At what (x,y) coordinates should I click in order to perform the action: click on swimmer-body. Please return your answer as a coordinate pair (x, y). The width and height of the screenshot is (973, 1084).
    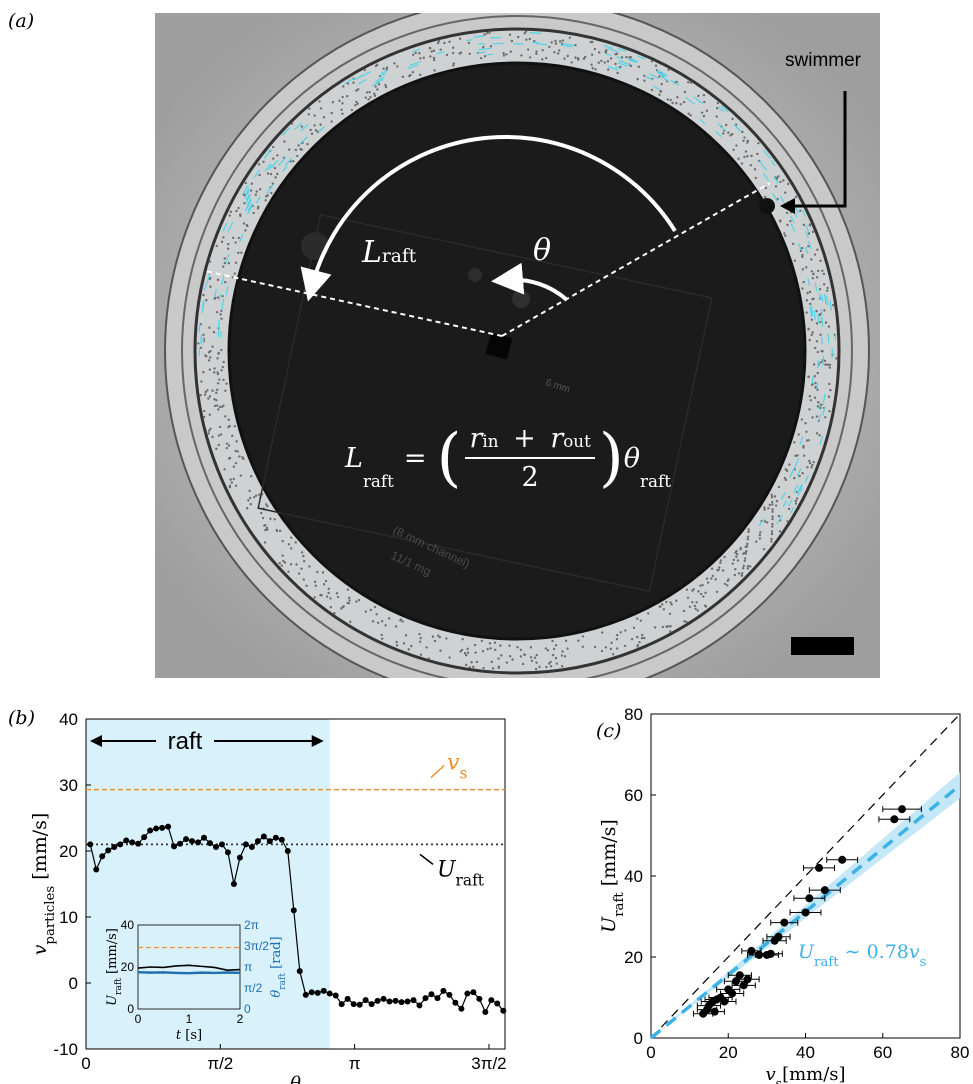
    Looking at the image, I should click on (767, 206).